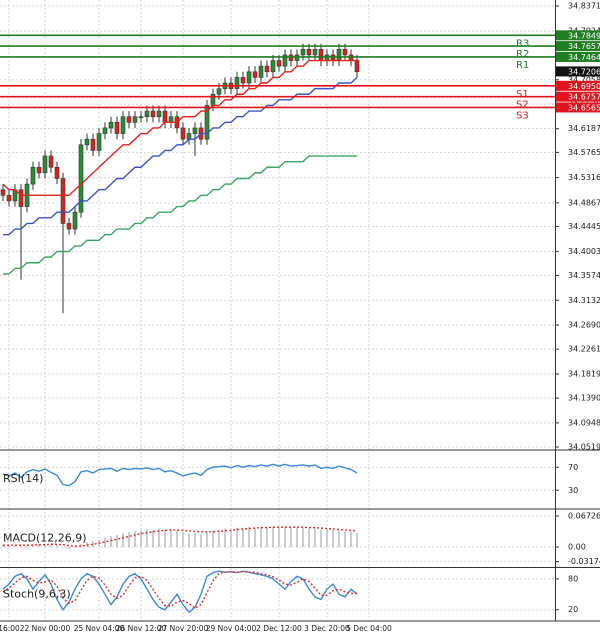  I want to click on level-label: 34.78490, so click(584, 35).